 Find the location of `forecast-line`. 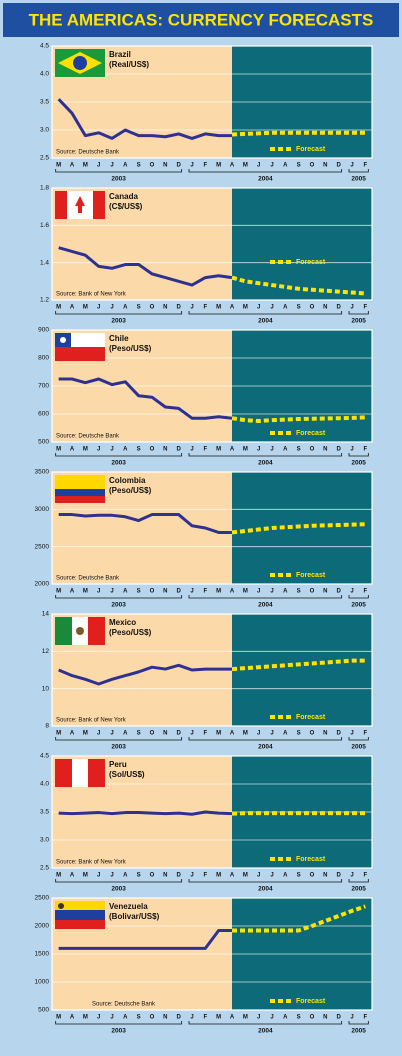

forecast-line is located at coordinates (298, 419).